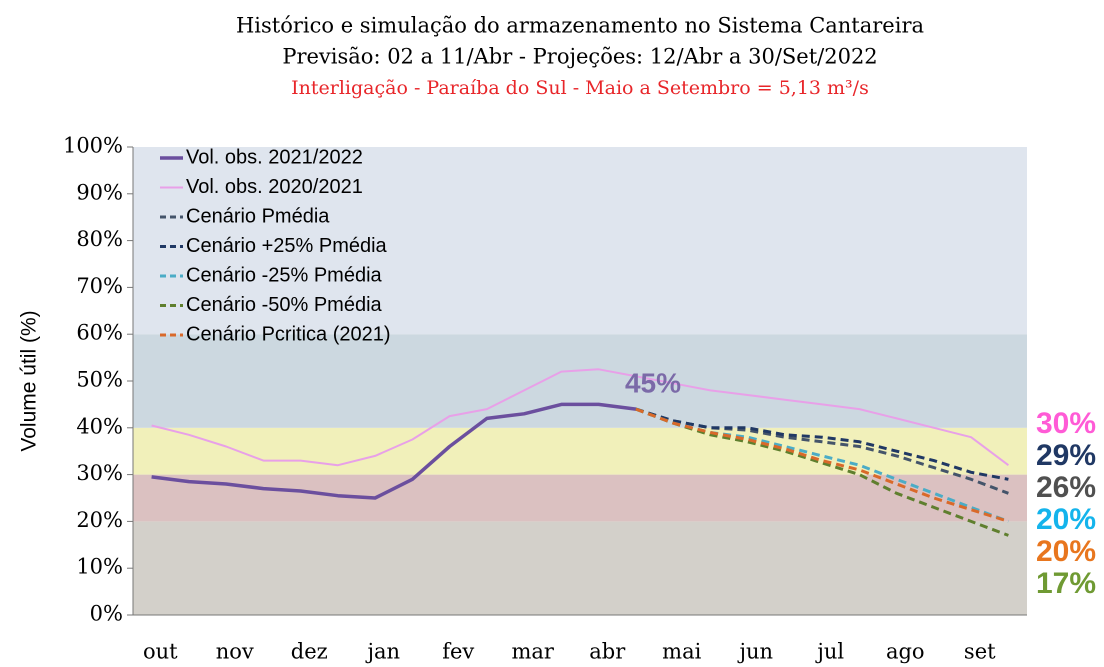  I want to click on y-tick-label: 80%, so click(99, 239).